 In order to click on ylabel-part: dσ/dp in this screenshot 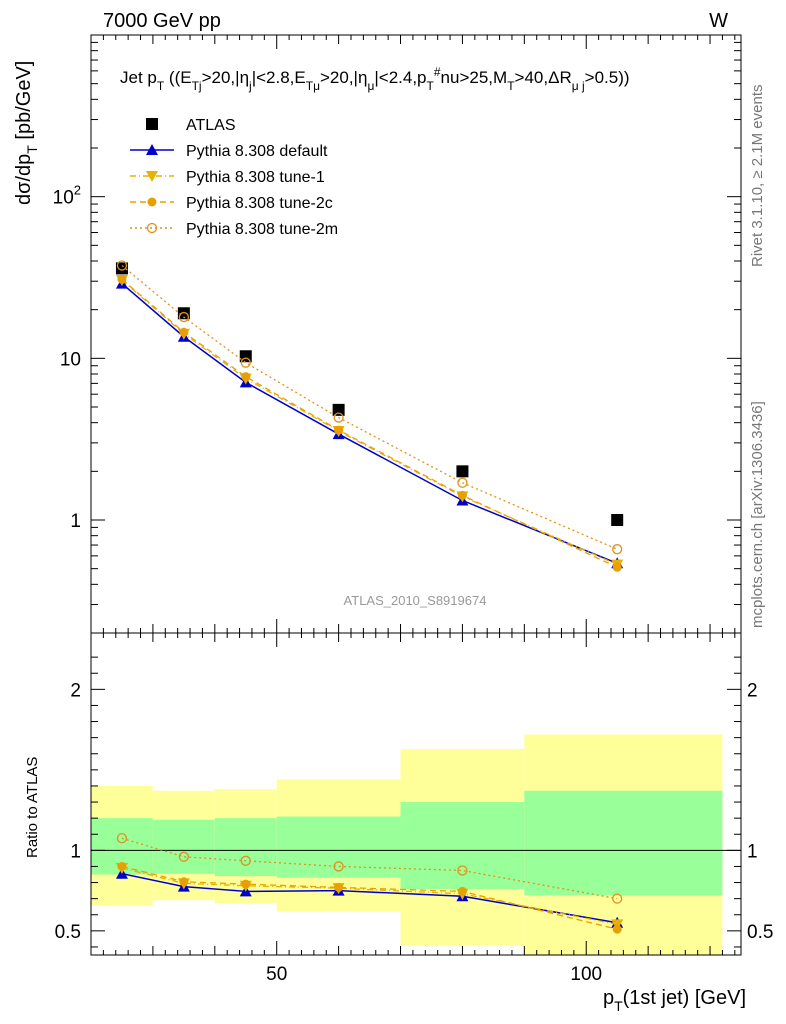, I will do `click(24, 179)`.